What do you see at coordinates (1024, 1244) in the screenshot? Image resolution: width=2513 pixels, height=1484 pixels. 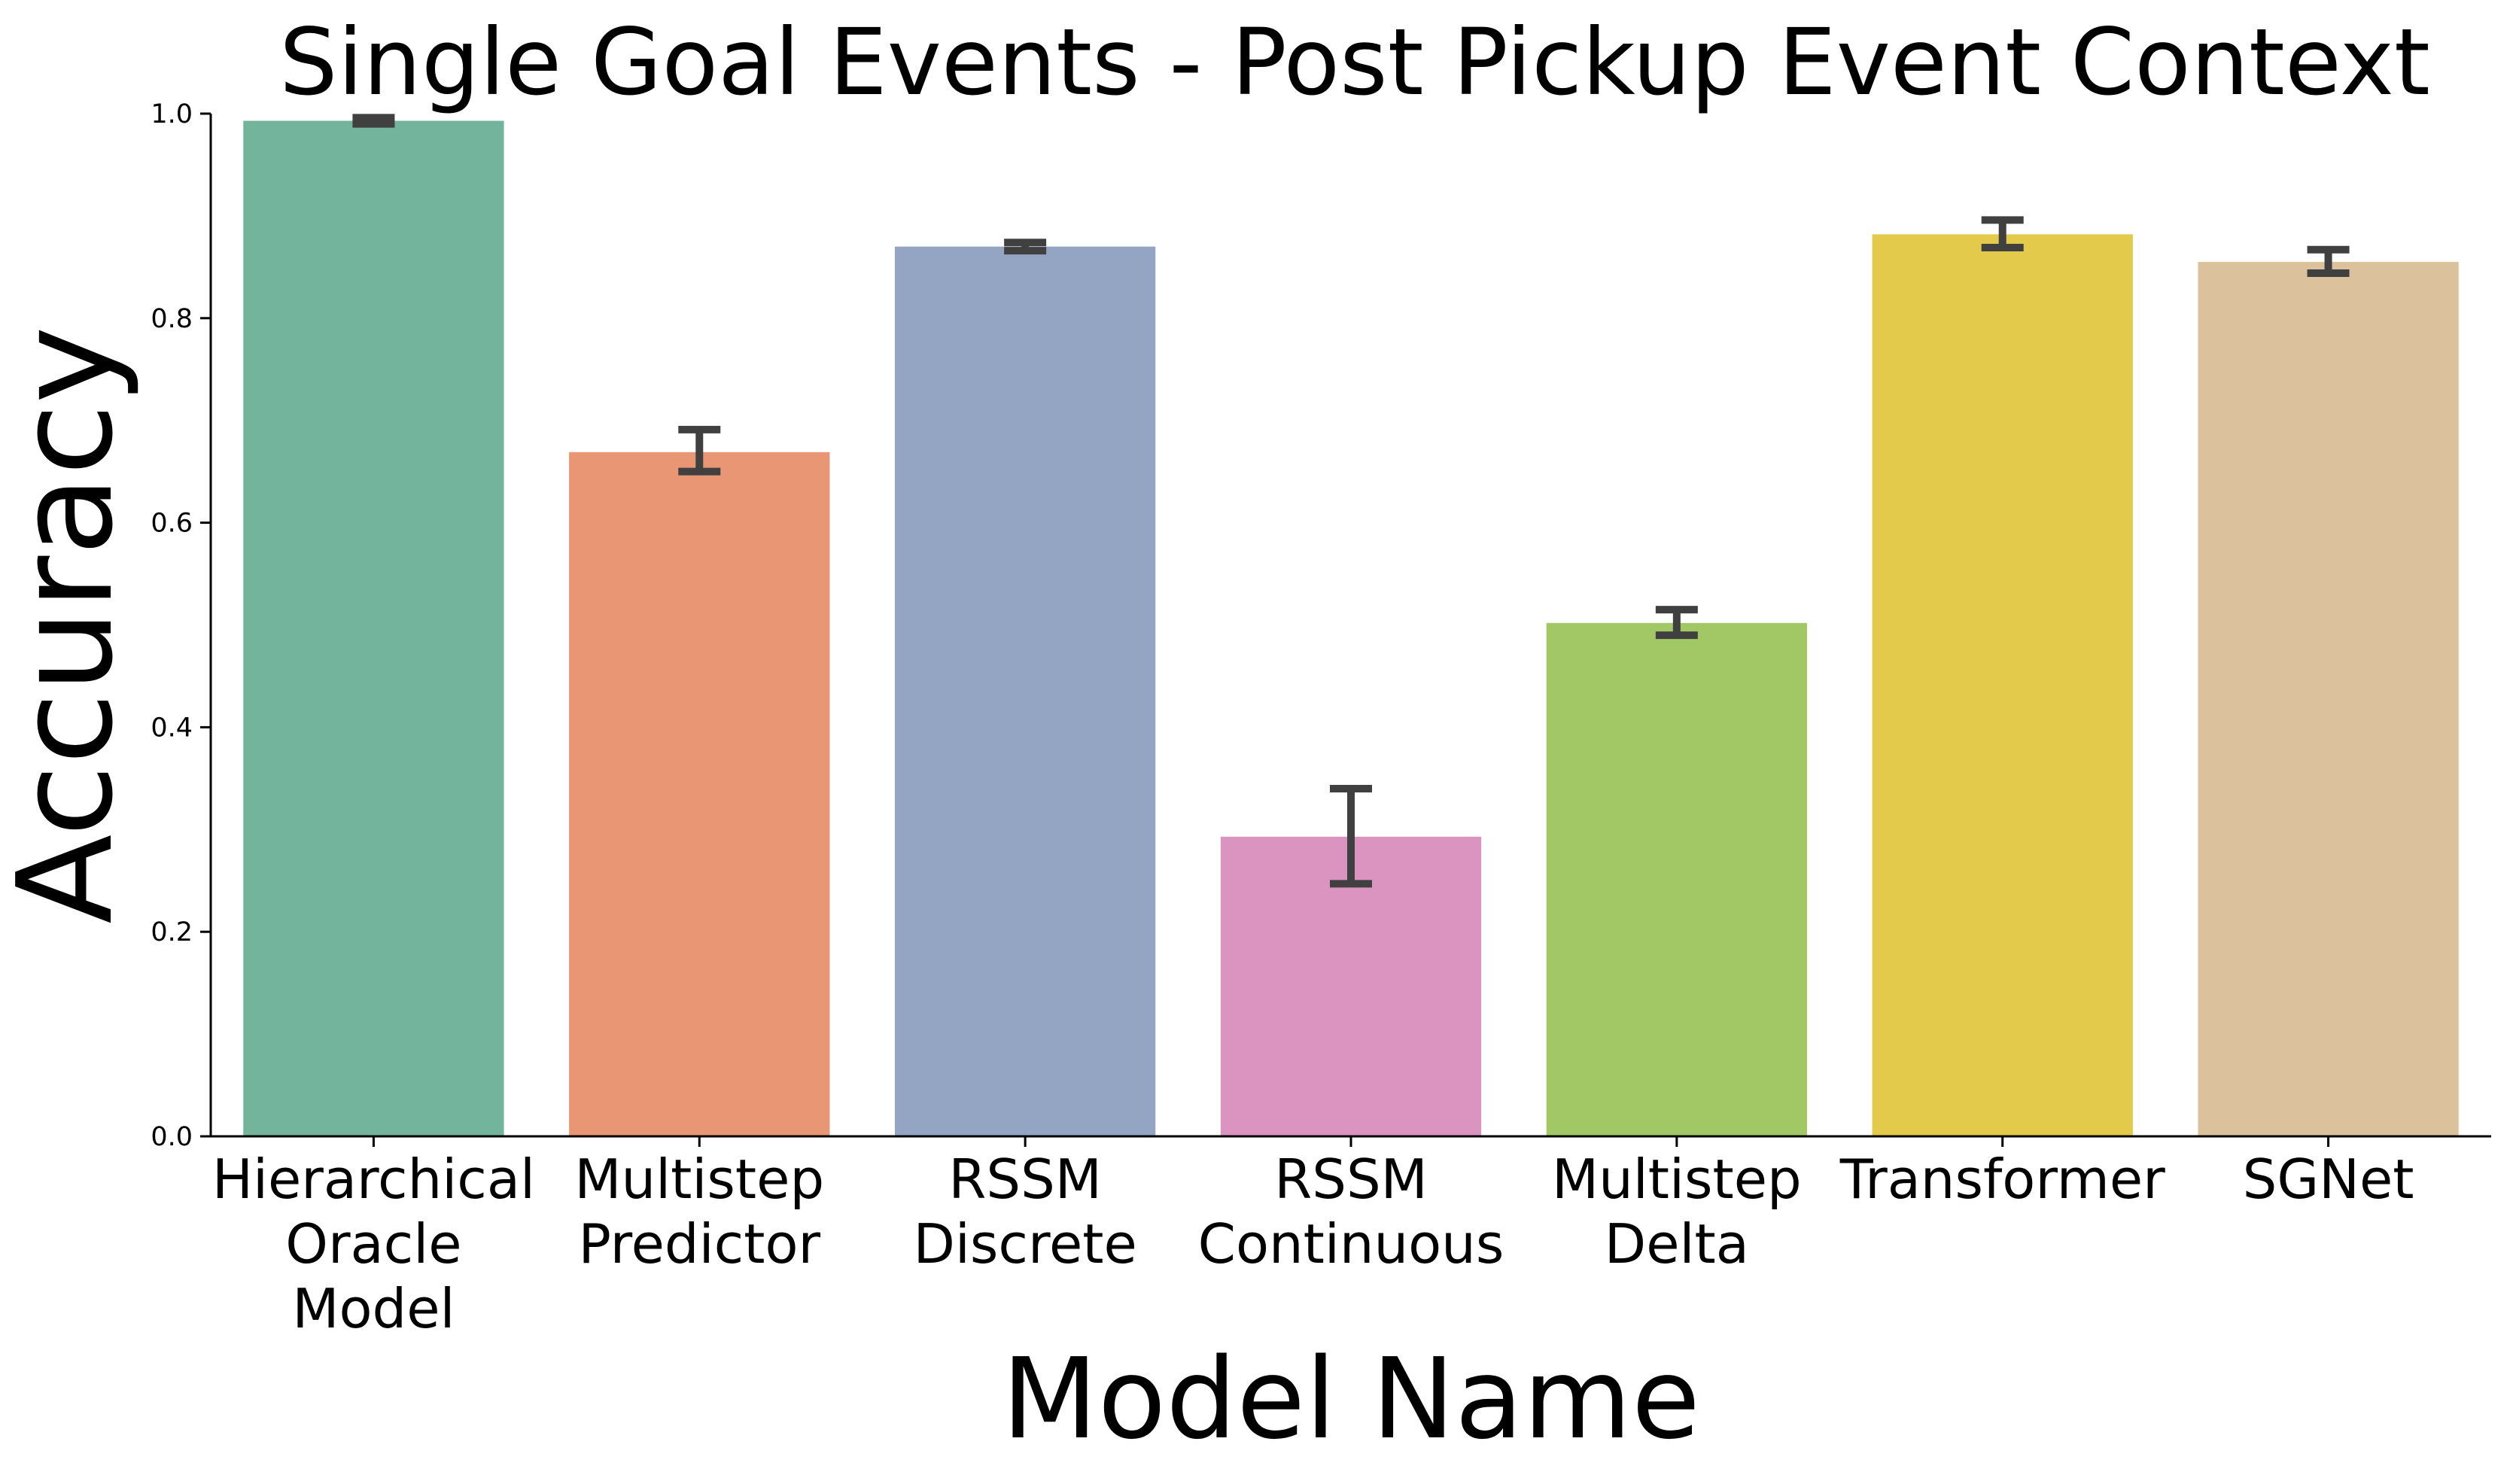 I see `x-tick-label-line: Discrete` at bounding box center [1024, 1244].